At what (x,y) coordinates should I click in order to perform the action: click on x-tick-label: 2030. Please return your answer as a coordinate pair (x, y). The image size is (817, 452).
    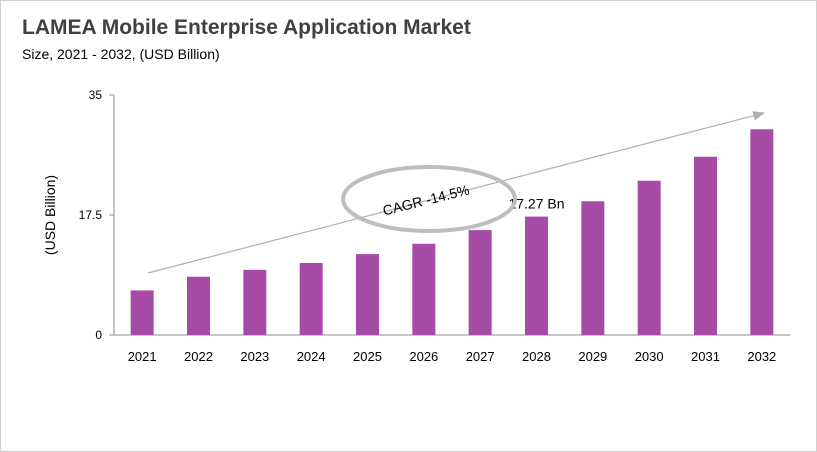
    Looking at the image, I should click on (649, 356).